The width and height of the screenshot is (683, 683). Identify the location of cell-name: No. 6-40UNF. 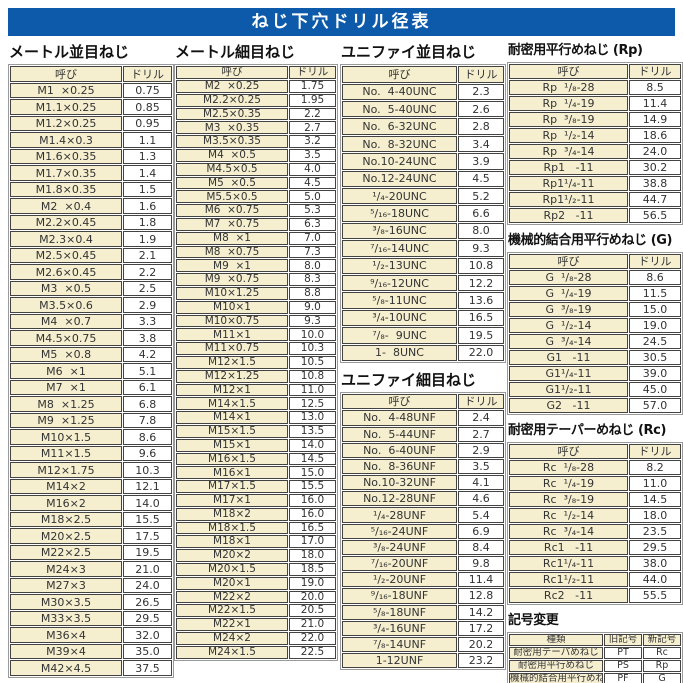
(399, 450).